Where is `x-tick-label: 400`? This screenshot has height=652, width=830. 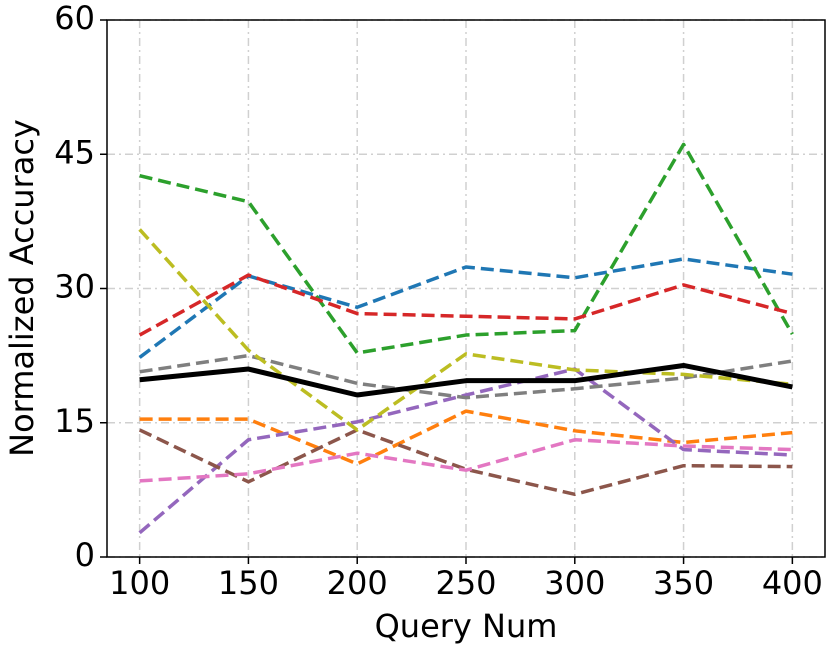 x-tick-label: 400 is located at coordinates (792, 583).